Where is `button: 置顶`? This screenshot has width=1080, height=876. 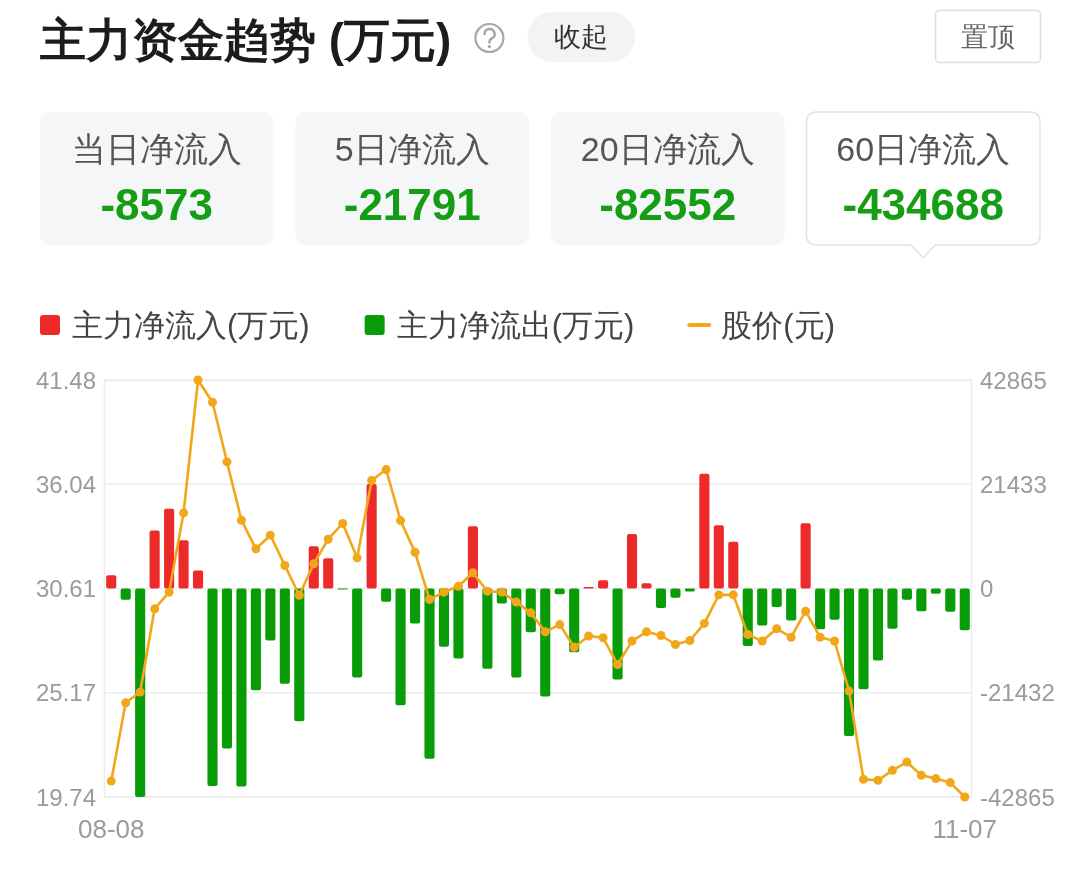 button: 置顶 is located at coordinates (988, 36).